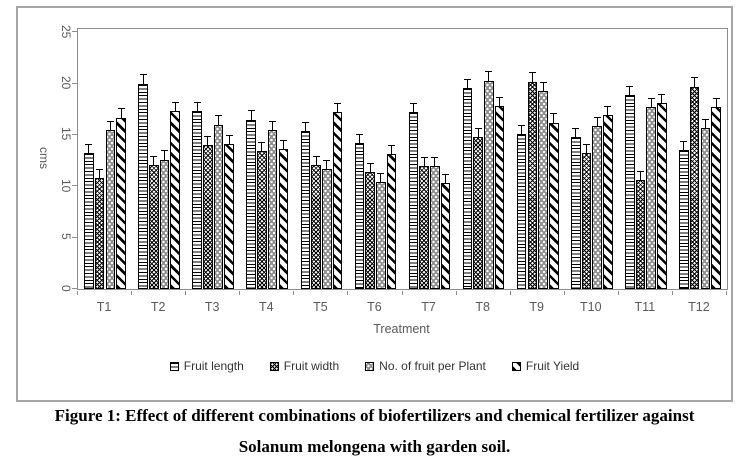  I want to click on bar-fruit-width-t6, so click(370, 230).